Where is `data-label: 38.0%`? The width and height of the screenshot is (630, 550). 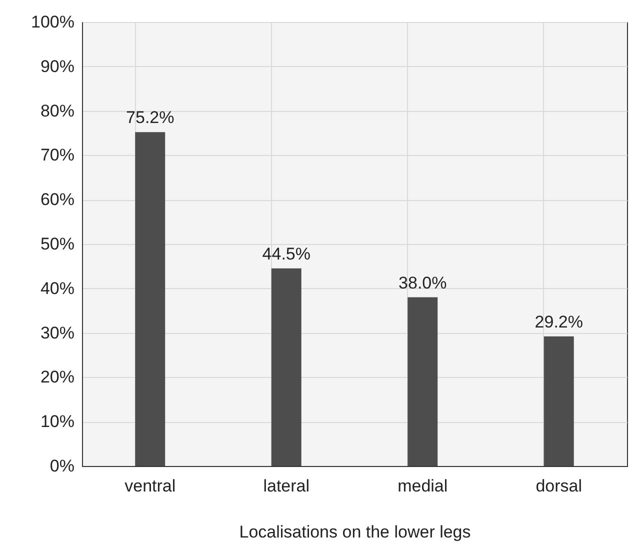
data-label: 38.0% is located at coordinates (422, 282).